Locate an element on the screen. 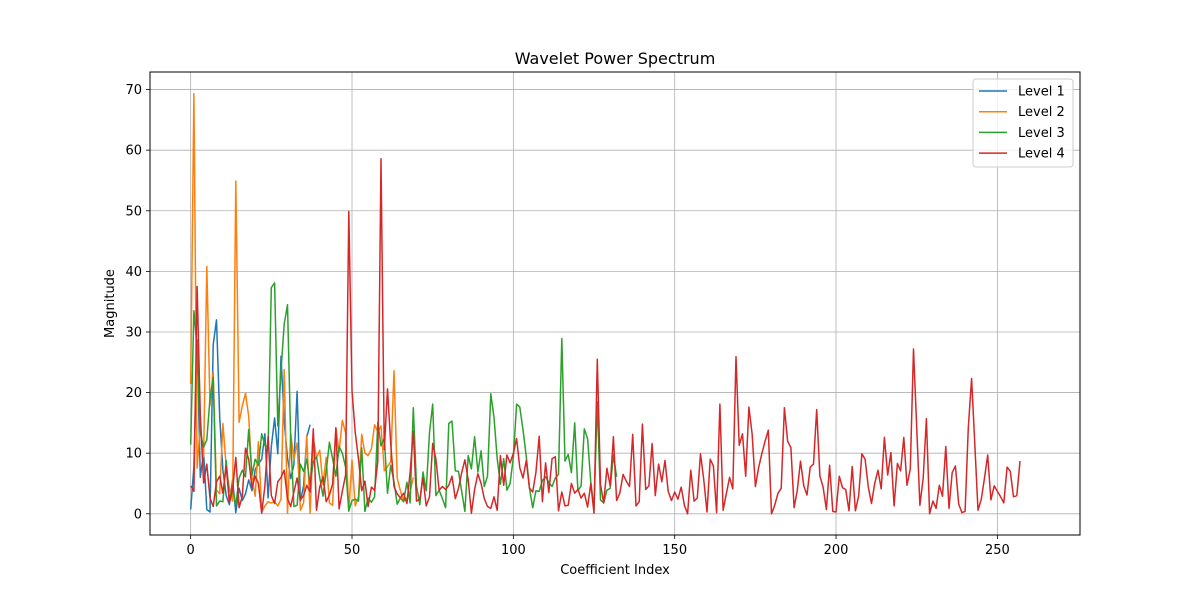 The height and width of the screenshot is (600, 1200). legend-box is located at coordinates (1023, 123).